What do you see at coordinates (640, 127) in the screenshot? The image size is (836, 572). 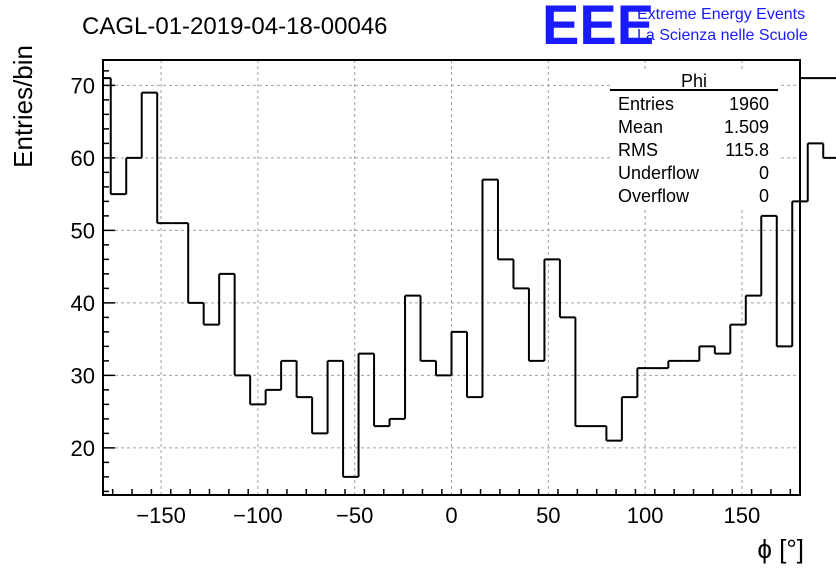 I see `stats-label: Mean` at bounding box center [640, 127].